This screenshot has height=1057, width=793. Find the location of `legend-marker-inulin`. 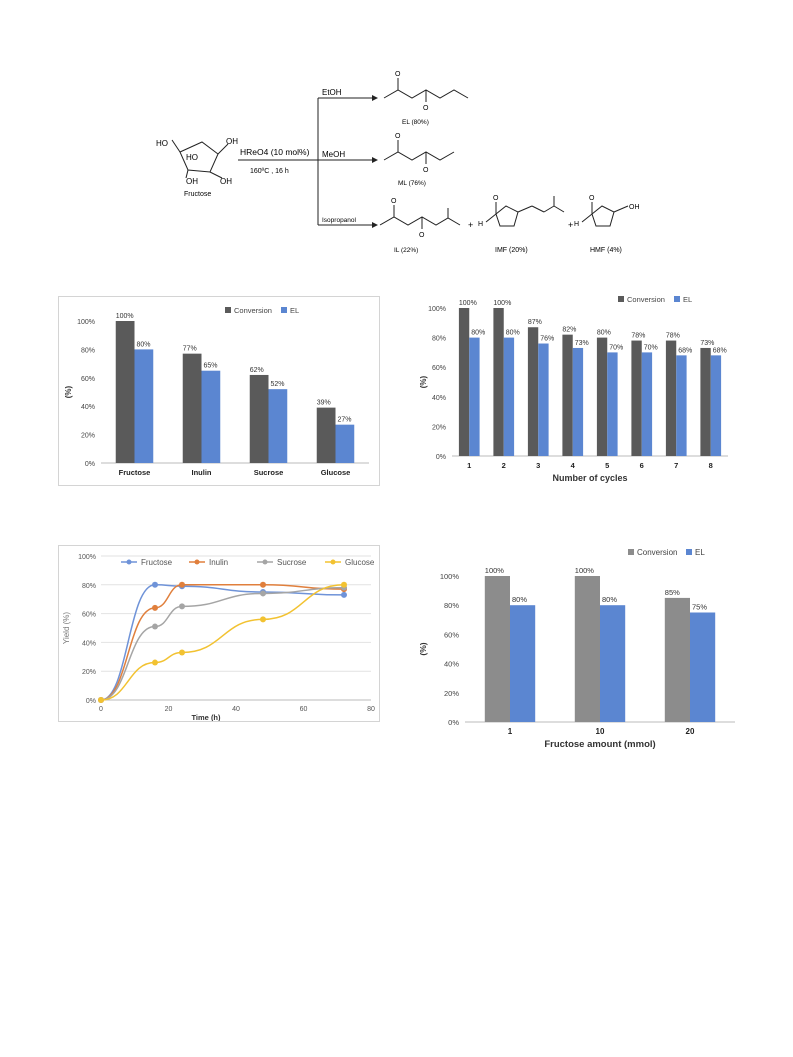

legend-marker-inulin is located at coordinates (197, 562).